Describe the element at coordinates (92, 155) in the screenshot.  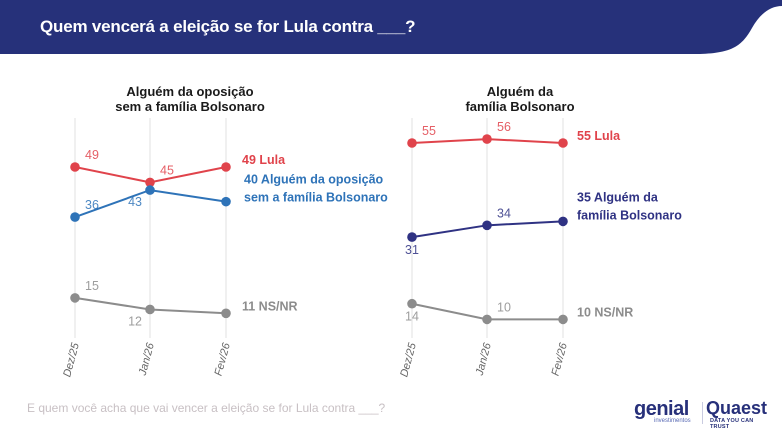
I see `left-data-label: 49` at that location.